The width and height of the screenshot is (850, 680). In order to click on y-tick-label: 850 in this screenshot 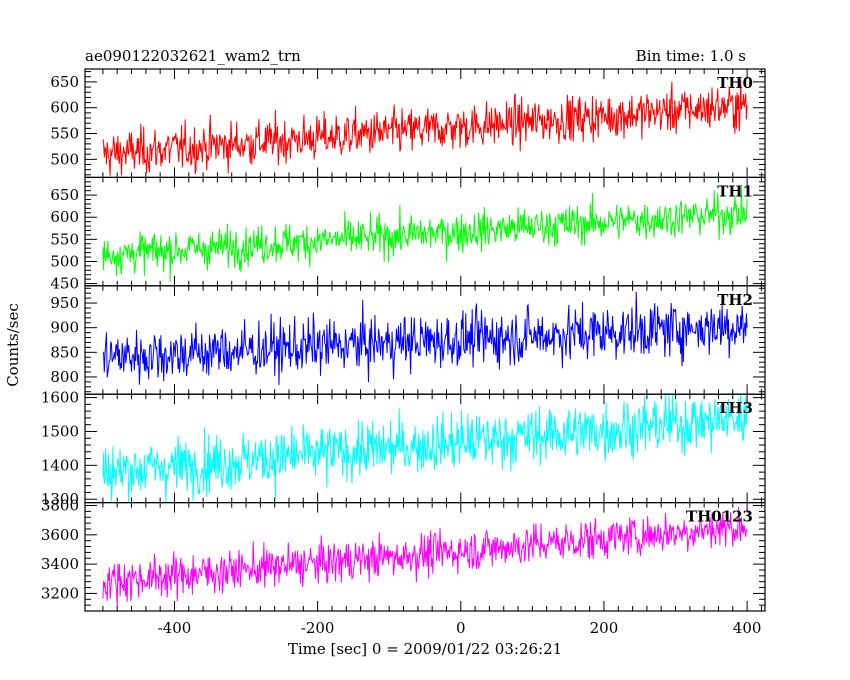, I will do `click(64, 352)`.